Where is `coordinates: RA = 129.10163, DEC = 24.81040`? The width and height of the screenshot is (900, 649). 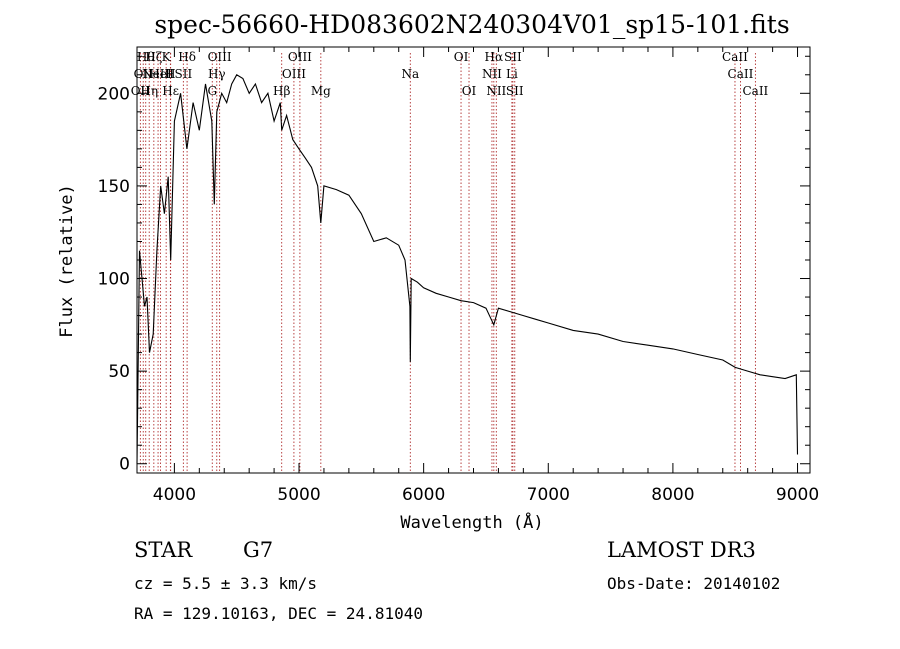 coordinates: RA = 129.10163, DEC = 24.81040 is located at coordinates (278, 613).